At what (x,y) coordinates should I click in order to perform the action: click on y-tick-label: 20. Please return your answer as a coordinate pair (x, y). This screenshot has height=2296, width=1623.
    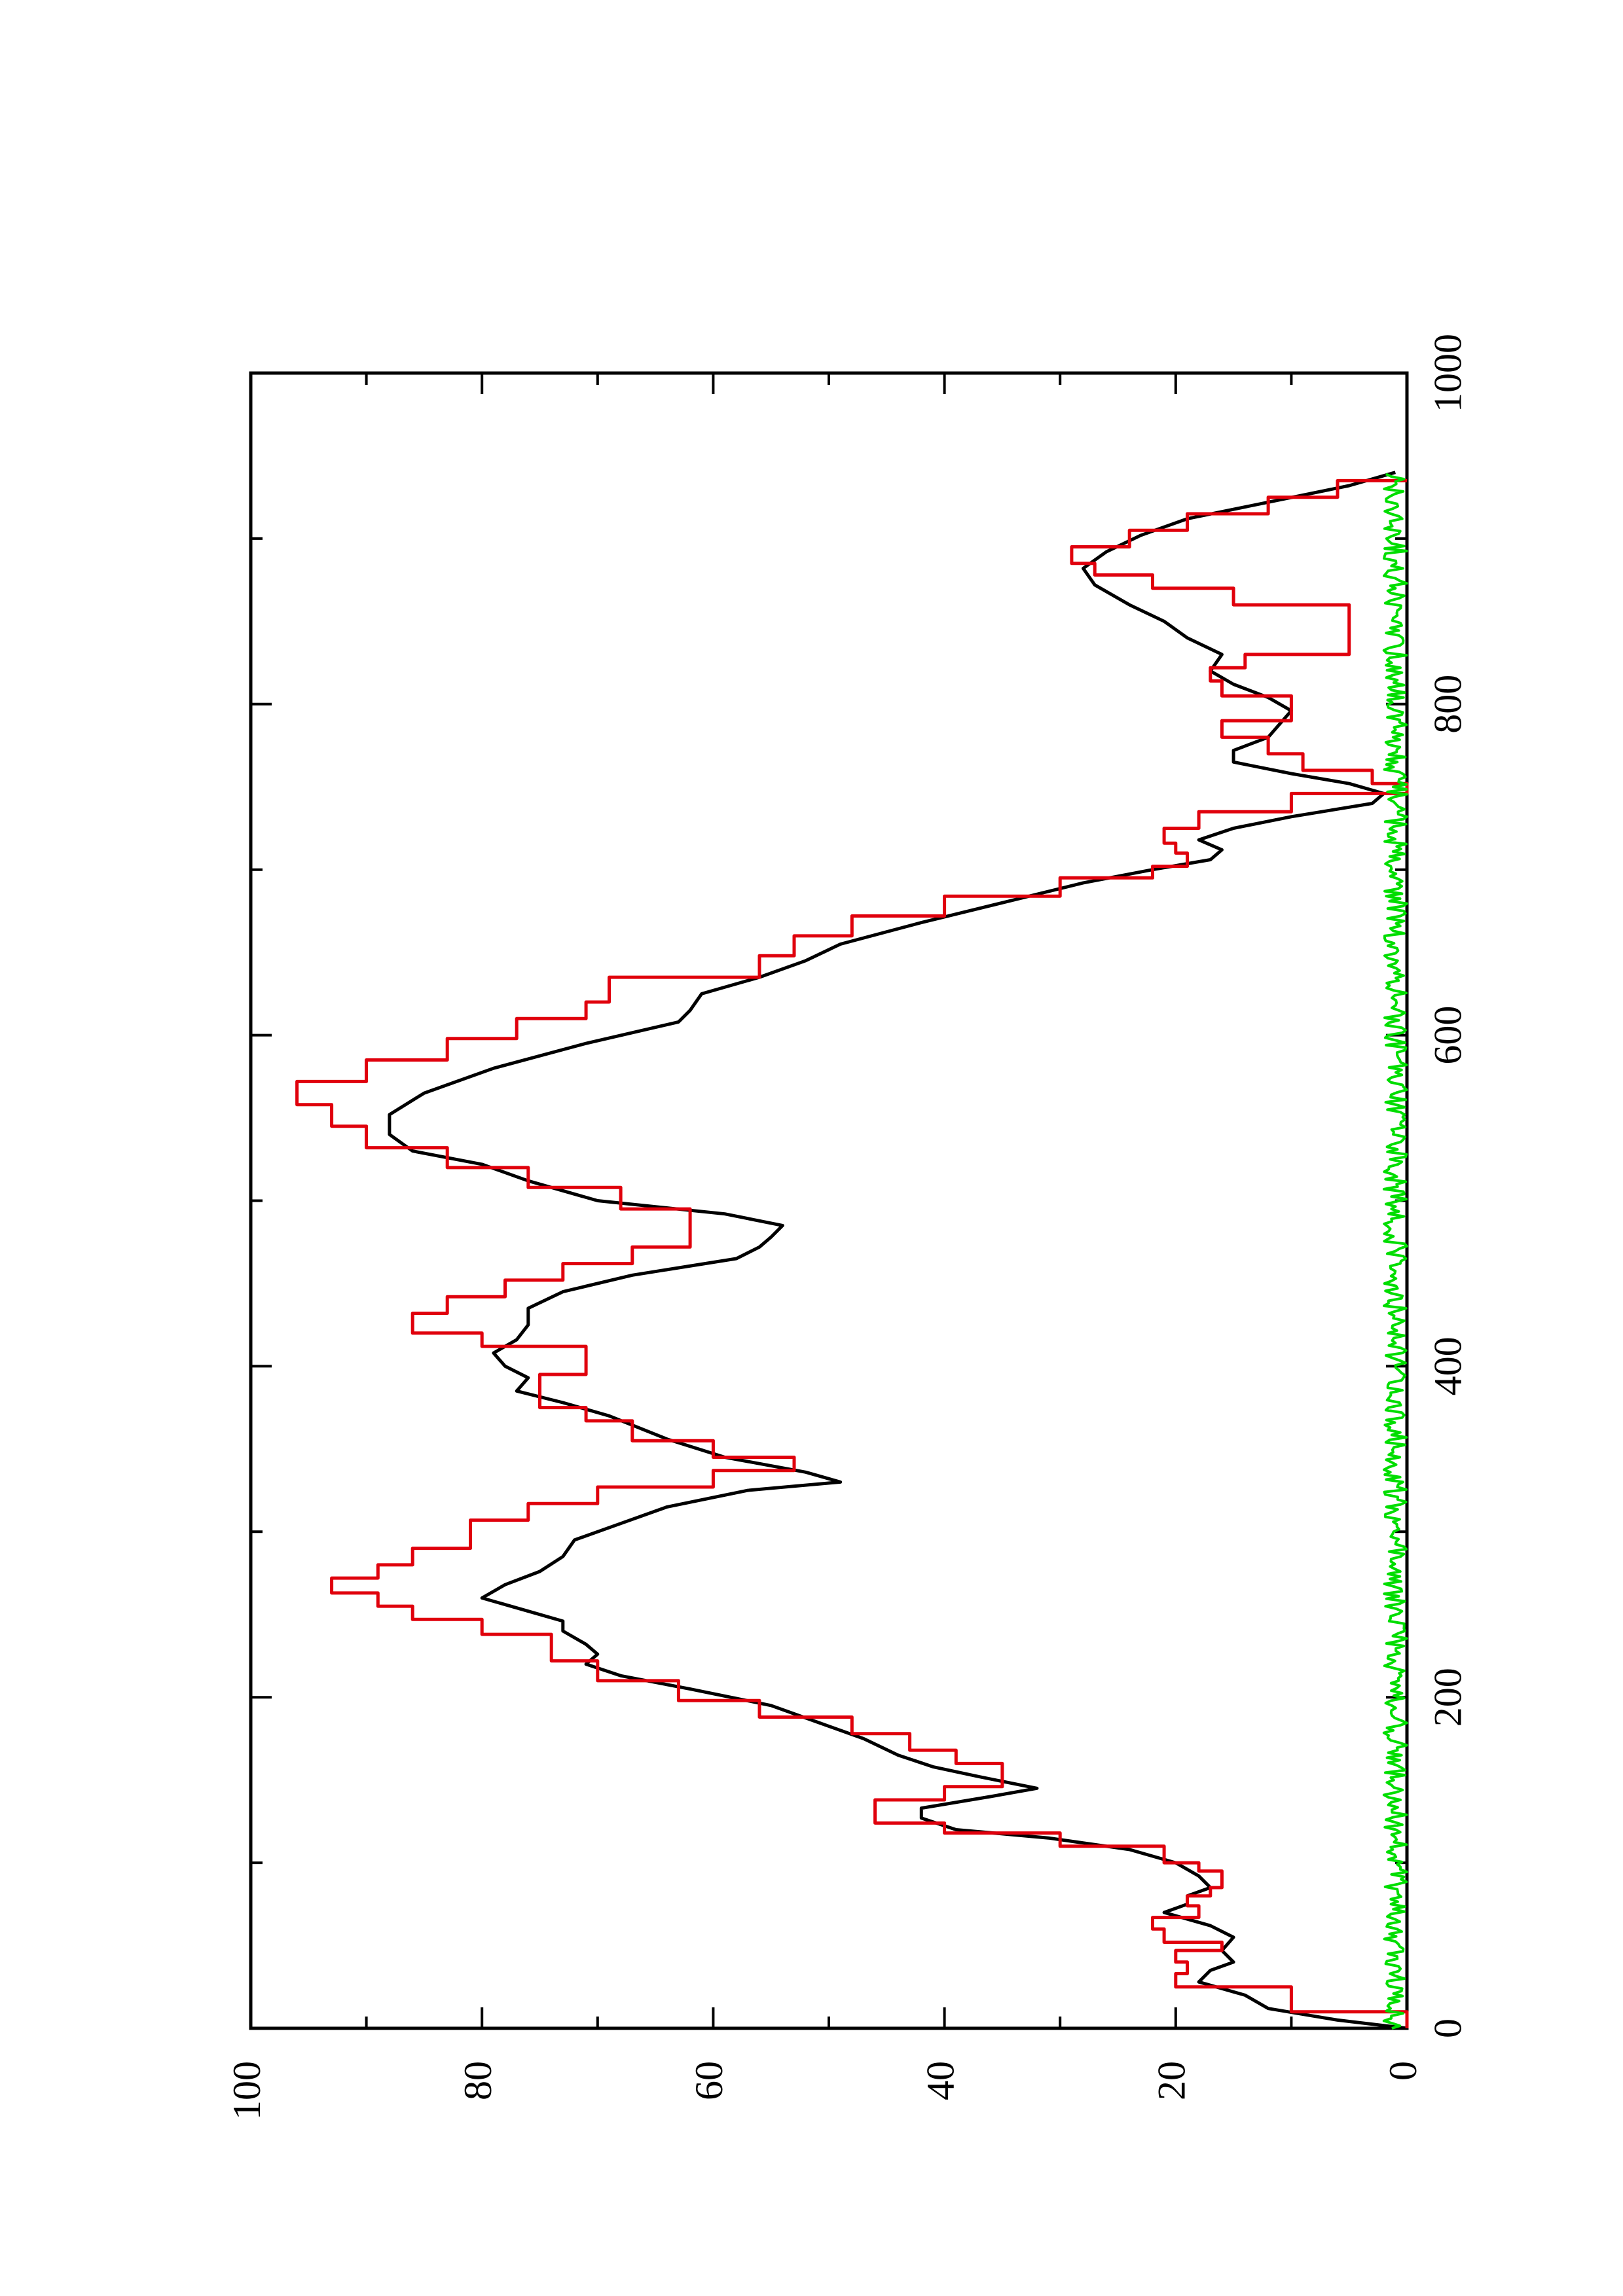
    Looking at the image, I should click on (1172, 2080).